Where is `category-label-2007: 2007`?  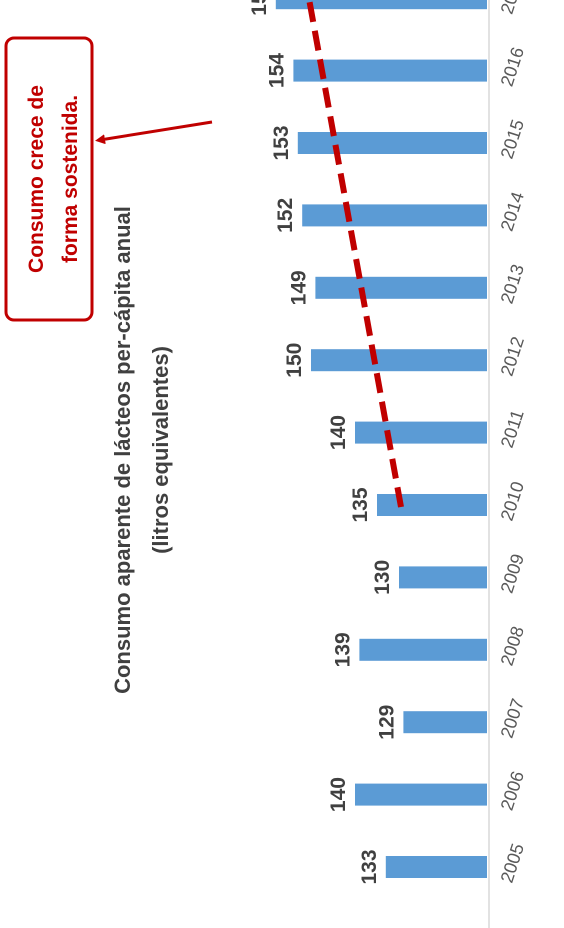 category-label-2007: 2007 is located at coordinates (512, 718).